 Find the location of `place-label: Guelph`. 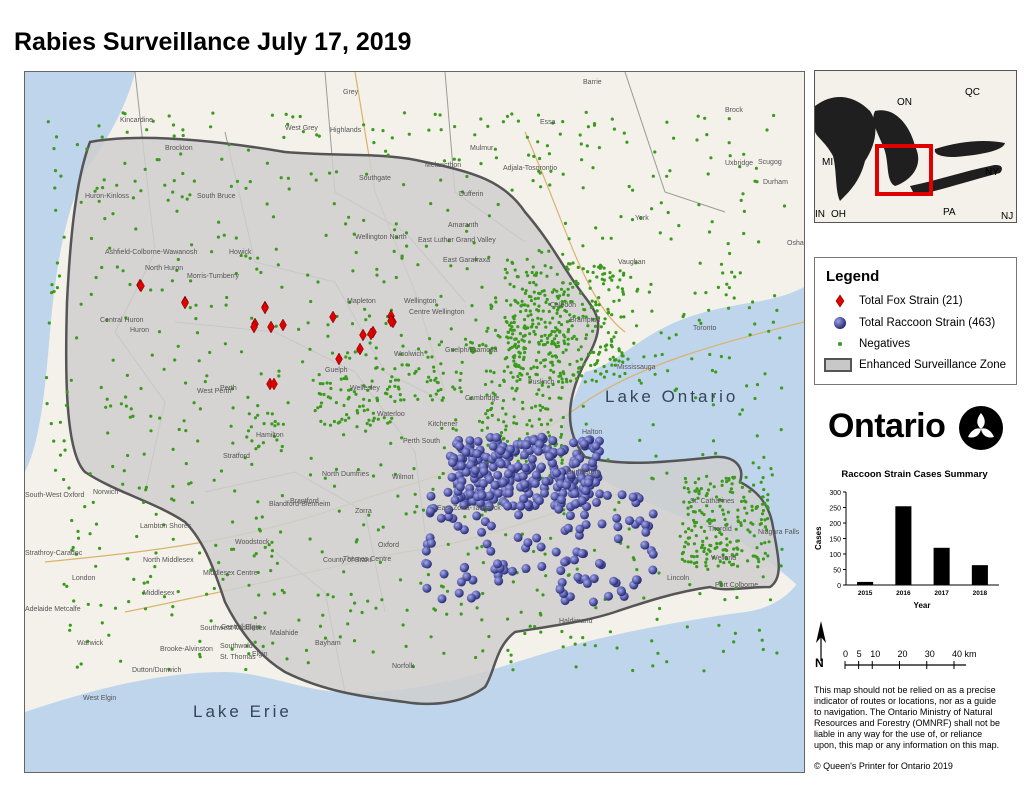

place-label: Guelph is located at coordinates (336, 370).